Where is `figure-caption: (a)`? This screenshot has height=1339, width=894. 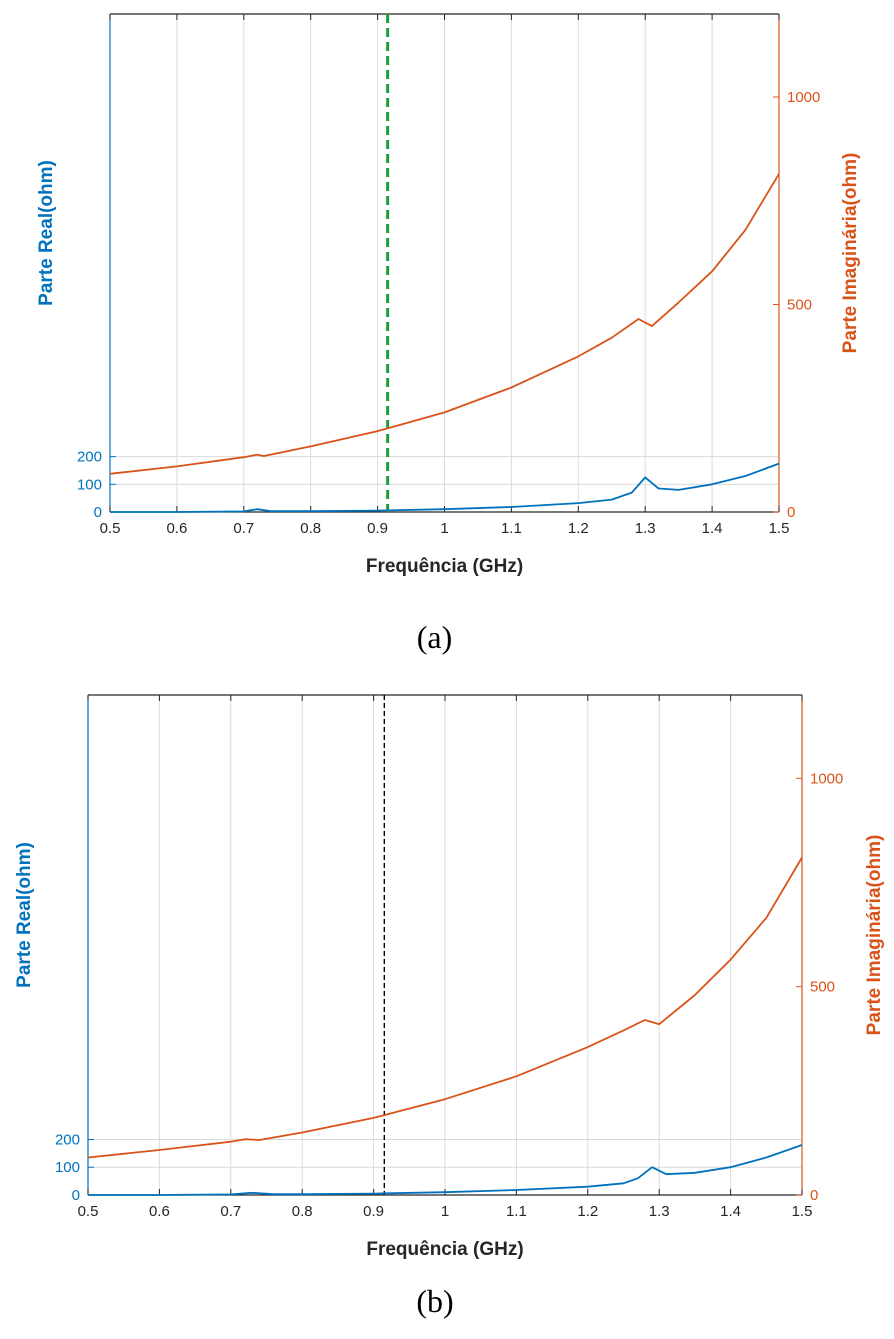 figure-caption: (a) is located at coordinates (435, 637).